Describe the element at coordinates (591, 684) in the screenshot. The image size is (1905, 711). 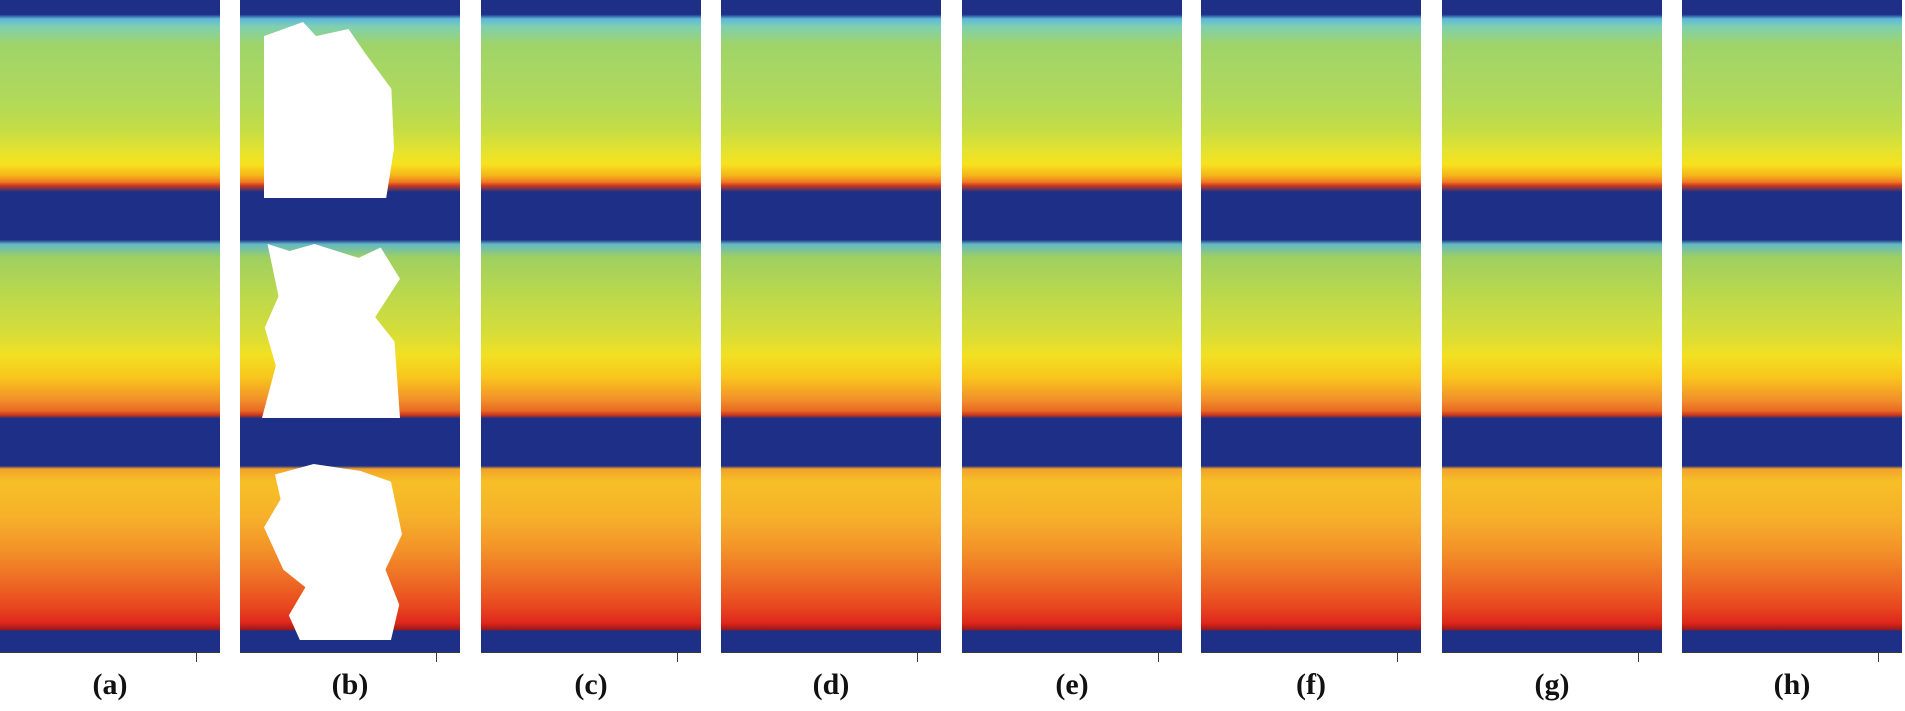
I see `panel-label: (c)` at that location.